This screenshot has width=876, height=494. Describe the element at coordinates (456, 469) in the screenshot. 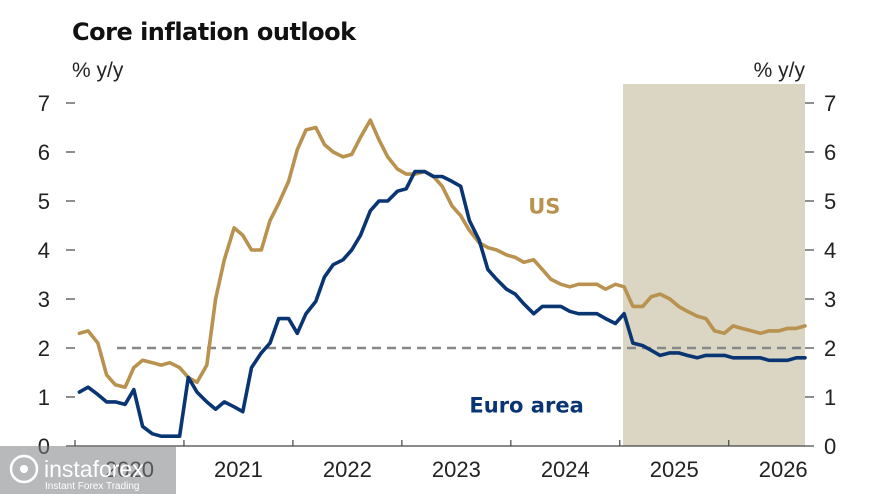

I see `x-tick-label: 2023` at that location.